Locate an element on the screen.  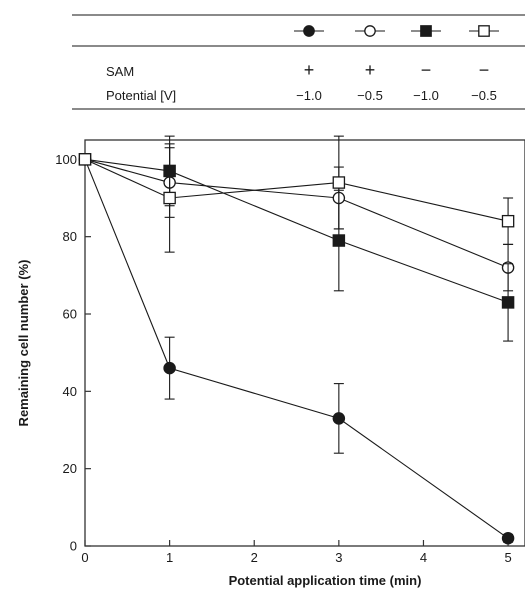
legend-column-1: + −0.5 is located at coordinates (370, 64).